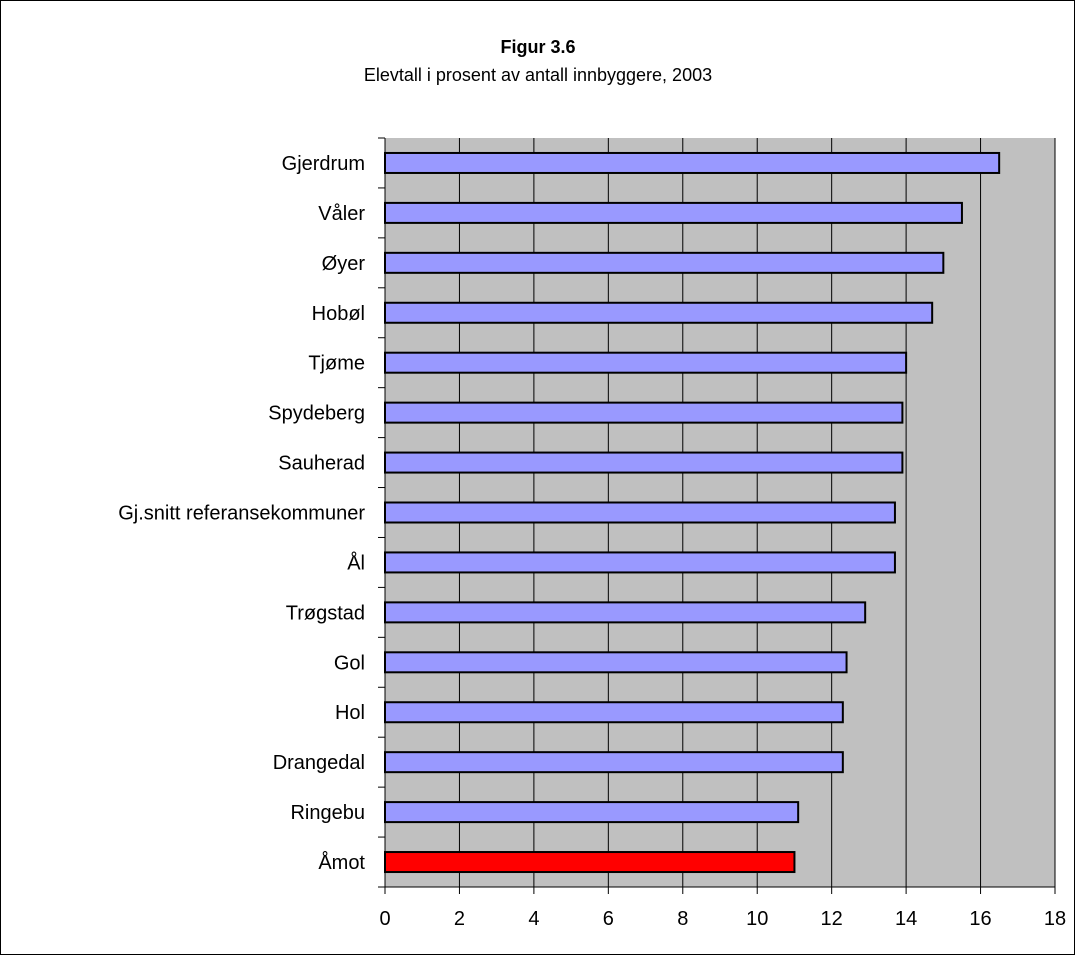  Describe the element at coordinates (692, 162) in the screenshot. I see `bar-gjerdrum` at that location.